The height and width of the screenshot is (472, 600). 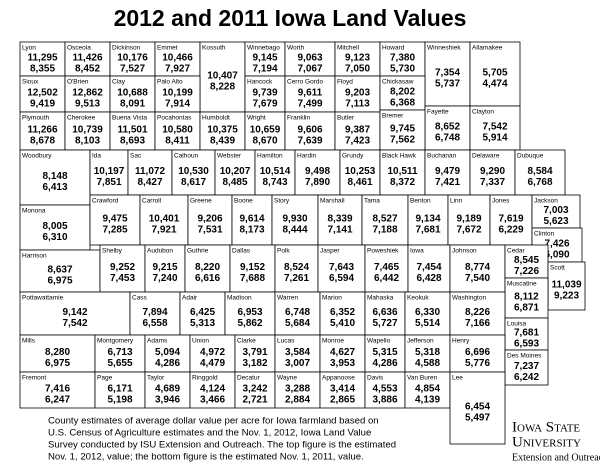 I want to click on value-2012: 10,407, so click(x=222, y=76).